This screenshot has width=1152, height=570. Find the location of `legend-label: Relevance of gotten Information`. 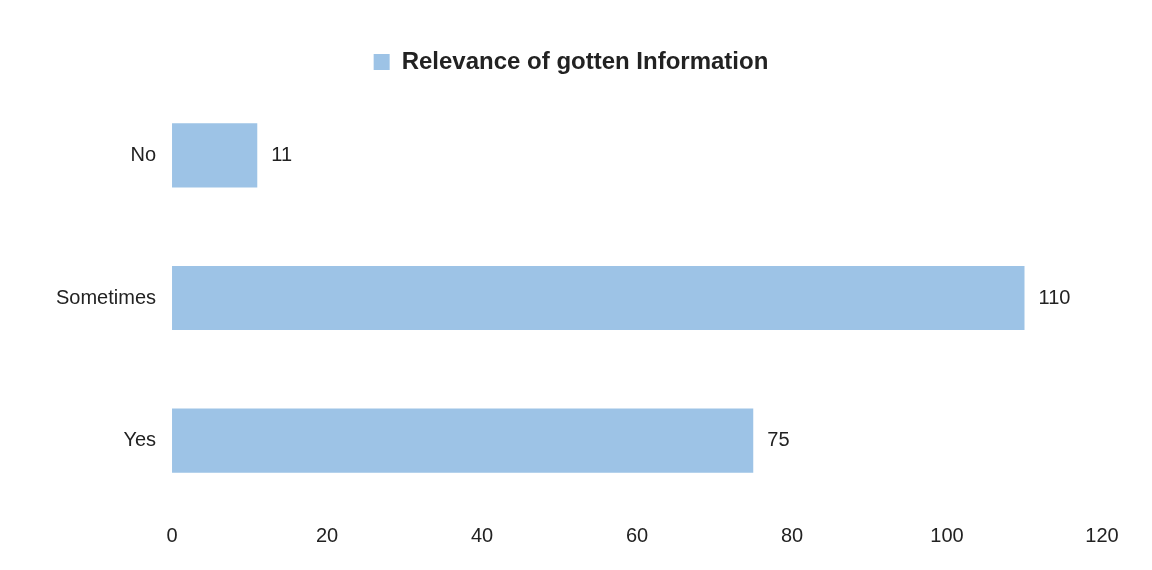

legend-label: Relevance of gotten Information is located at coordinates (585, 60).